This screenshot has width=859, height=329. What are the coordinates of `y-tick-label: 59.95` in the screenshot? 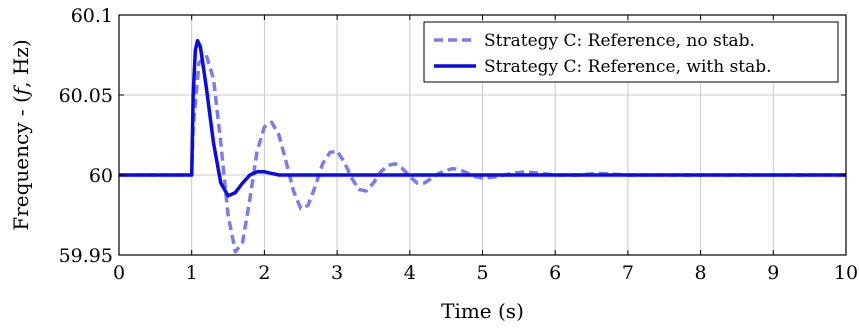 It's located at (86, 256).